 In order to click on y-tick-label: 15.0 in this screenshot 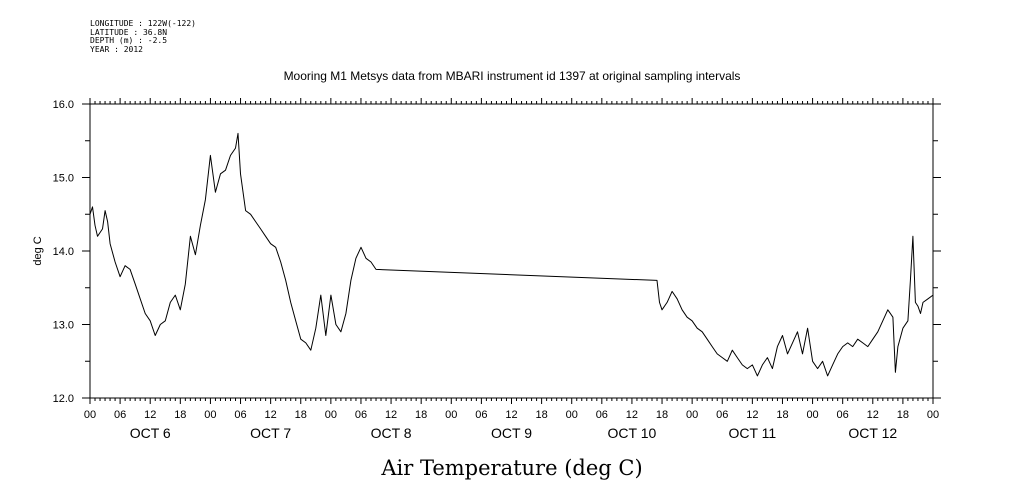, I will do `click(63, 179)`.